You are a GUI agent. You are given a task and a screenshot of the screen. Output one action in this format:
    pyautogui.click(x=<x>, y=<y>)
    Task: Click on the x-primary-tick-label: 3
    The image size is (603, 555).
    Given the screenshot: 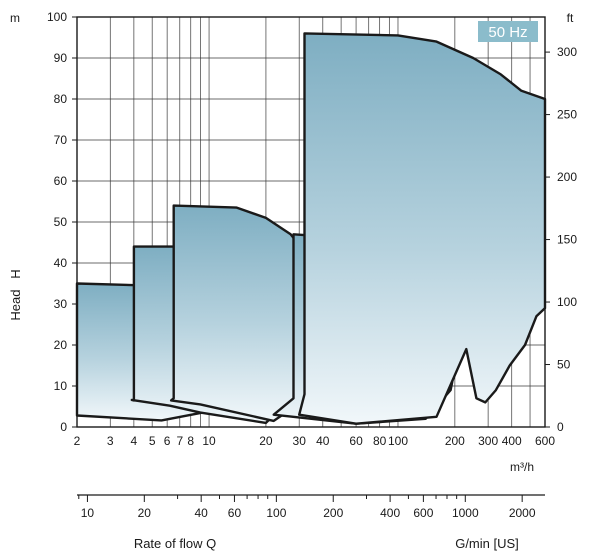 What is the action you would take?
    pyautogui.click(x=110, y=441)
    